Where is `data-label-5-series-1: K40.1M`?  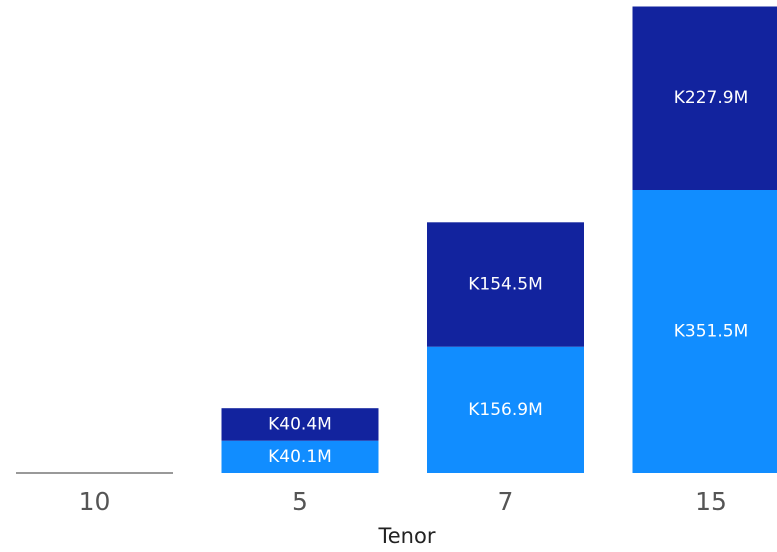
data-label-5-series-1: K40.1M is located at coordinates (300, 457).